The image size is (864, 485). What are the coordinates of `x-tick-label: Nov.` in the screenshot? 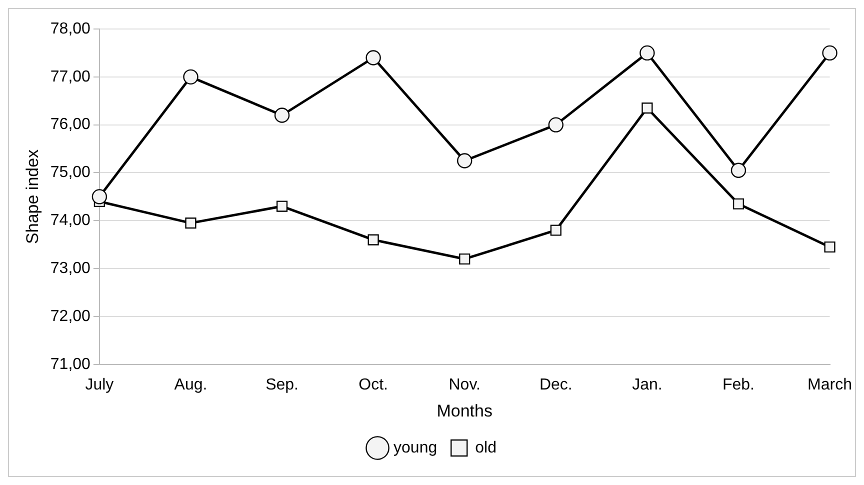 It's located at (464, 385).